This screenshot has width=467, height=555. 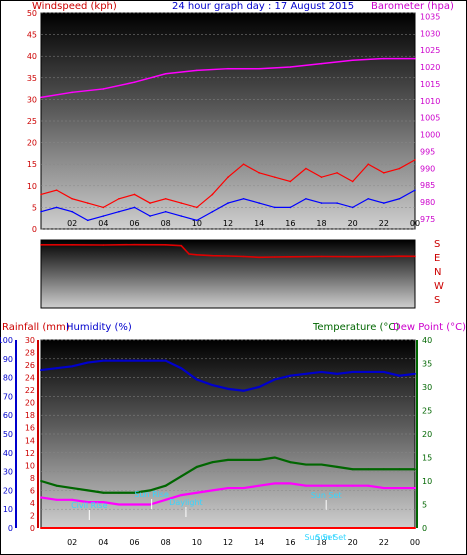 What do you see at coordinates (186, 502) in the screenshot?
I see `annotation-label: Daylight` at bounding box center [186, 502].